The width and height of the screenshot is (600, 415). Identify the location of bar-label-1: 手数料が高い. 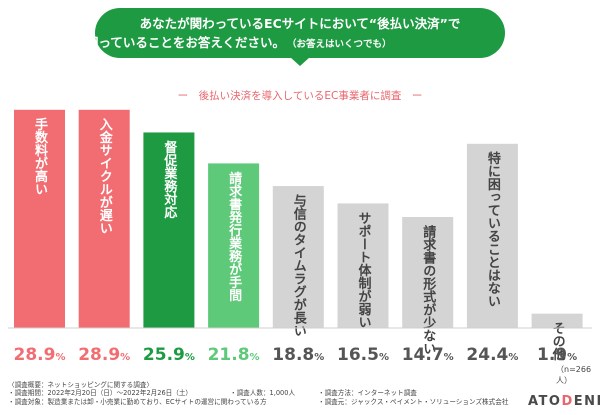
(40, 156).